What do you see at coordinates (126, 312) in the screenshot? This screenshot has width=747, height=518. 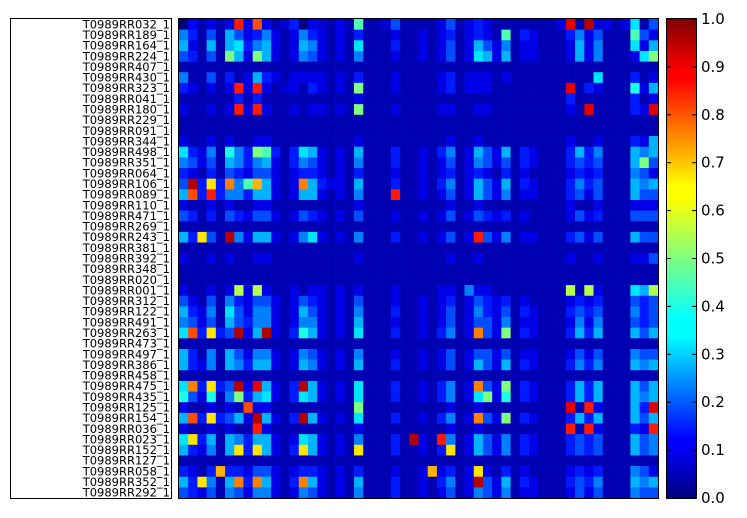 I see `row-label: T0989RR122_1` at bounding box center [126, 312].